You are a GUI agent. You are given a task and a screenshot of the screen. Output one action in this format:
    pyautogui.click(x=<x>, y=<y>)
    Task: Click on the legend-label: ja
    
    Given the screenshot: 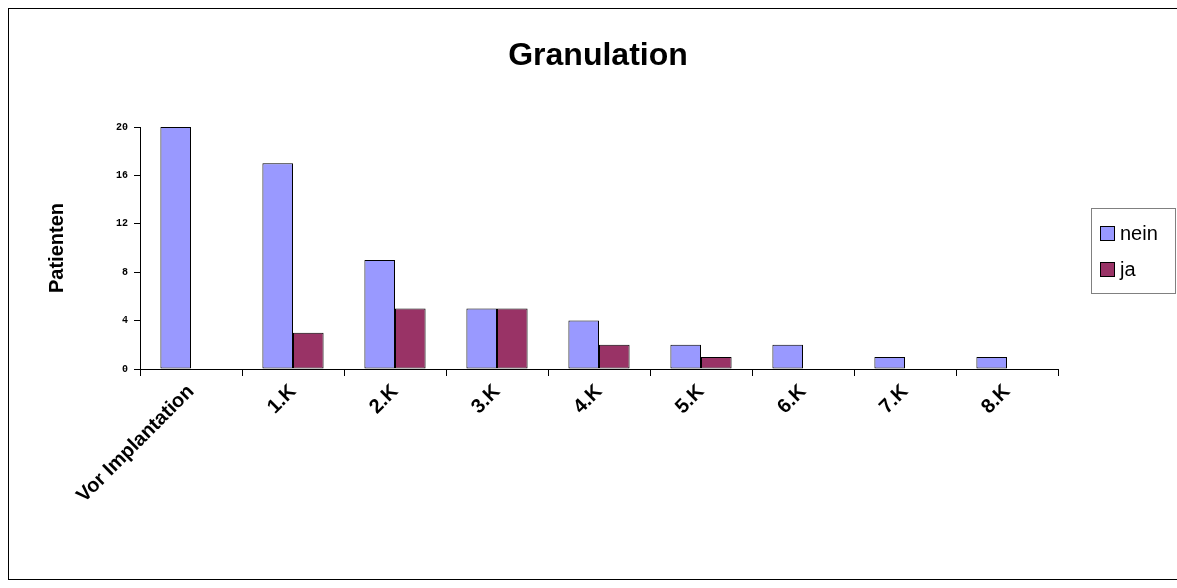 What is the action you would take?
    pyautogui.click(x=1128, y=269)
    